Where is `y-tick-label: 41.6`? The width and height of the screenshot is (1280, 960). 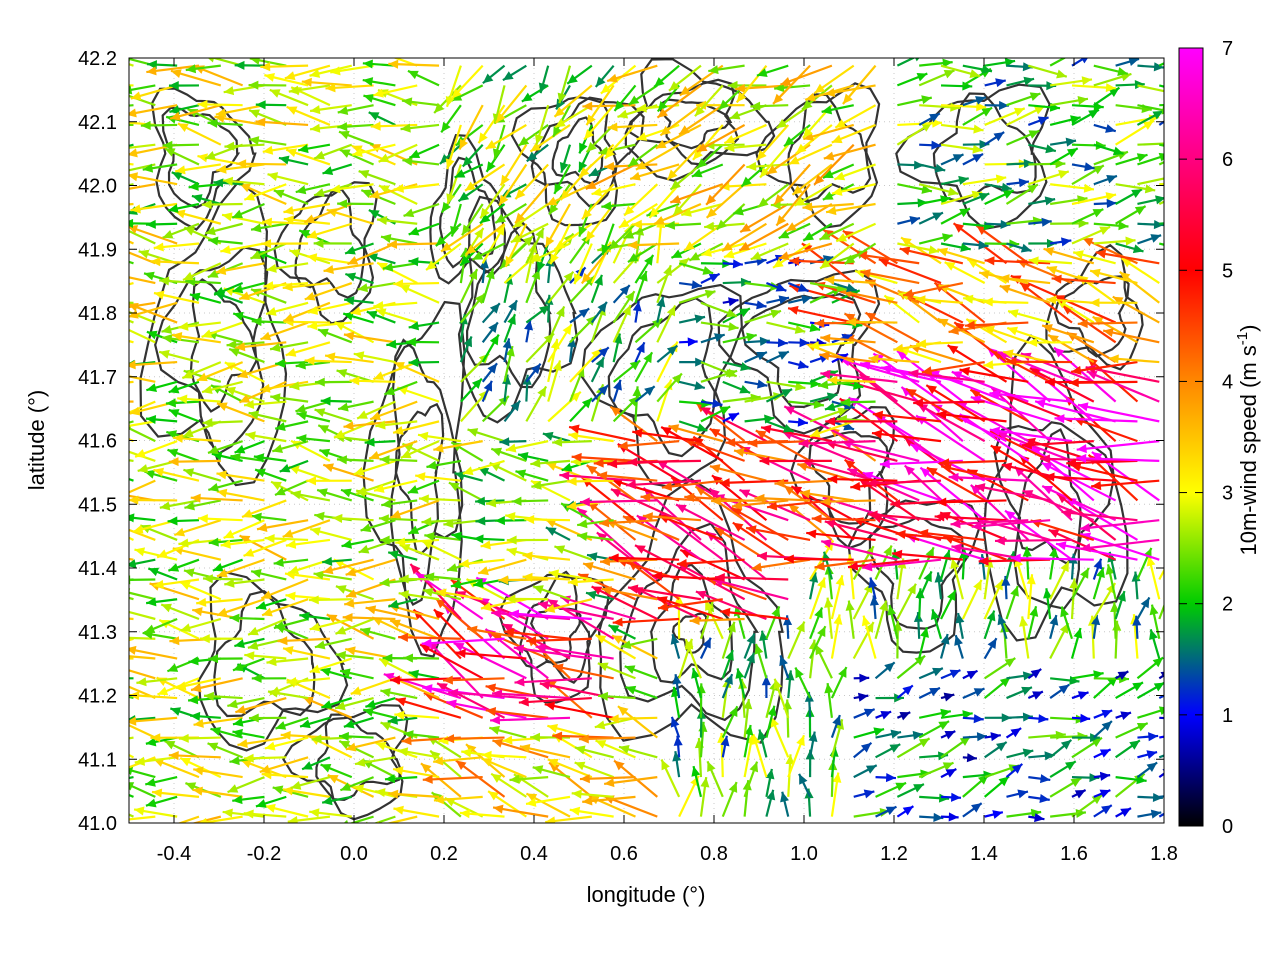 y-tick-label: 41.6 is located at coordinates (97, 442).